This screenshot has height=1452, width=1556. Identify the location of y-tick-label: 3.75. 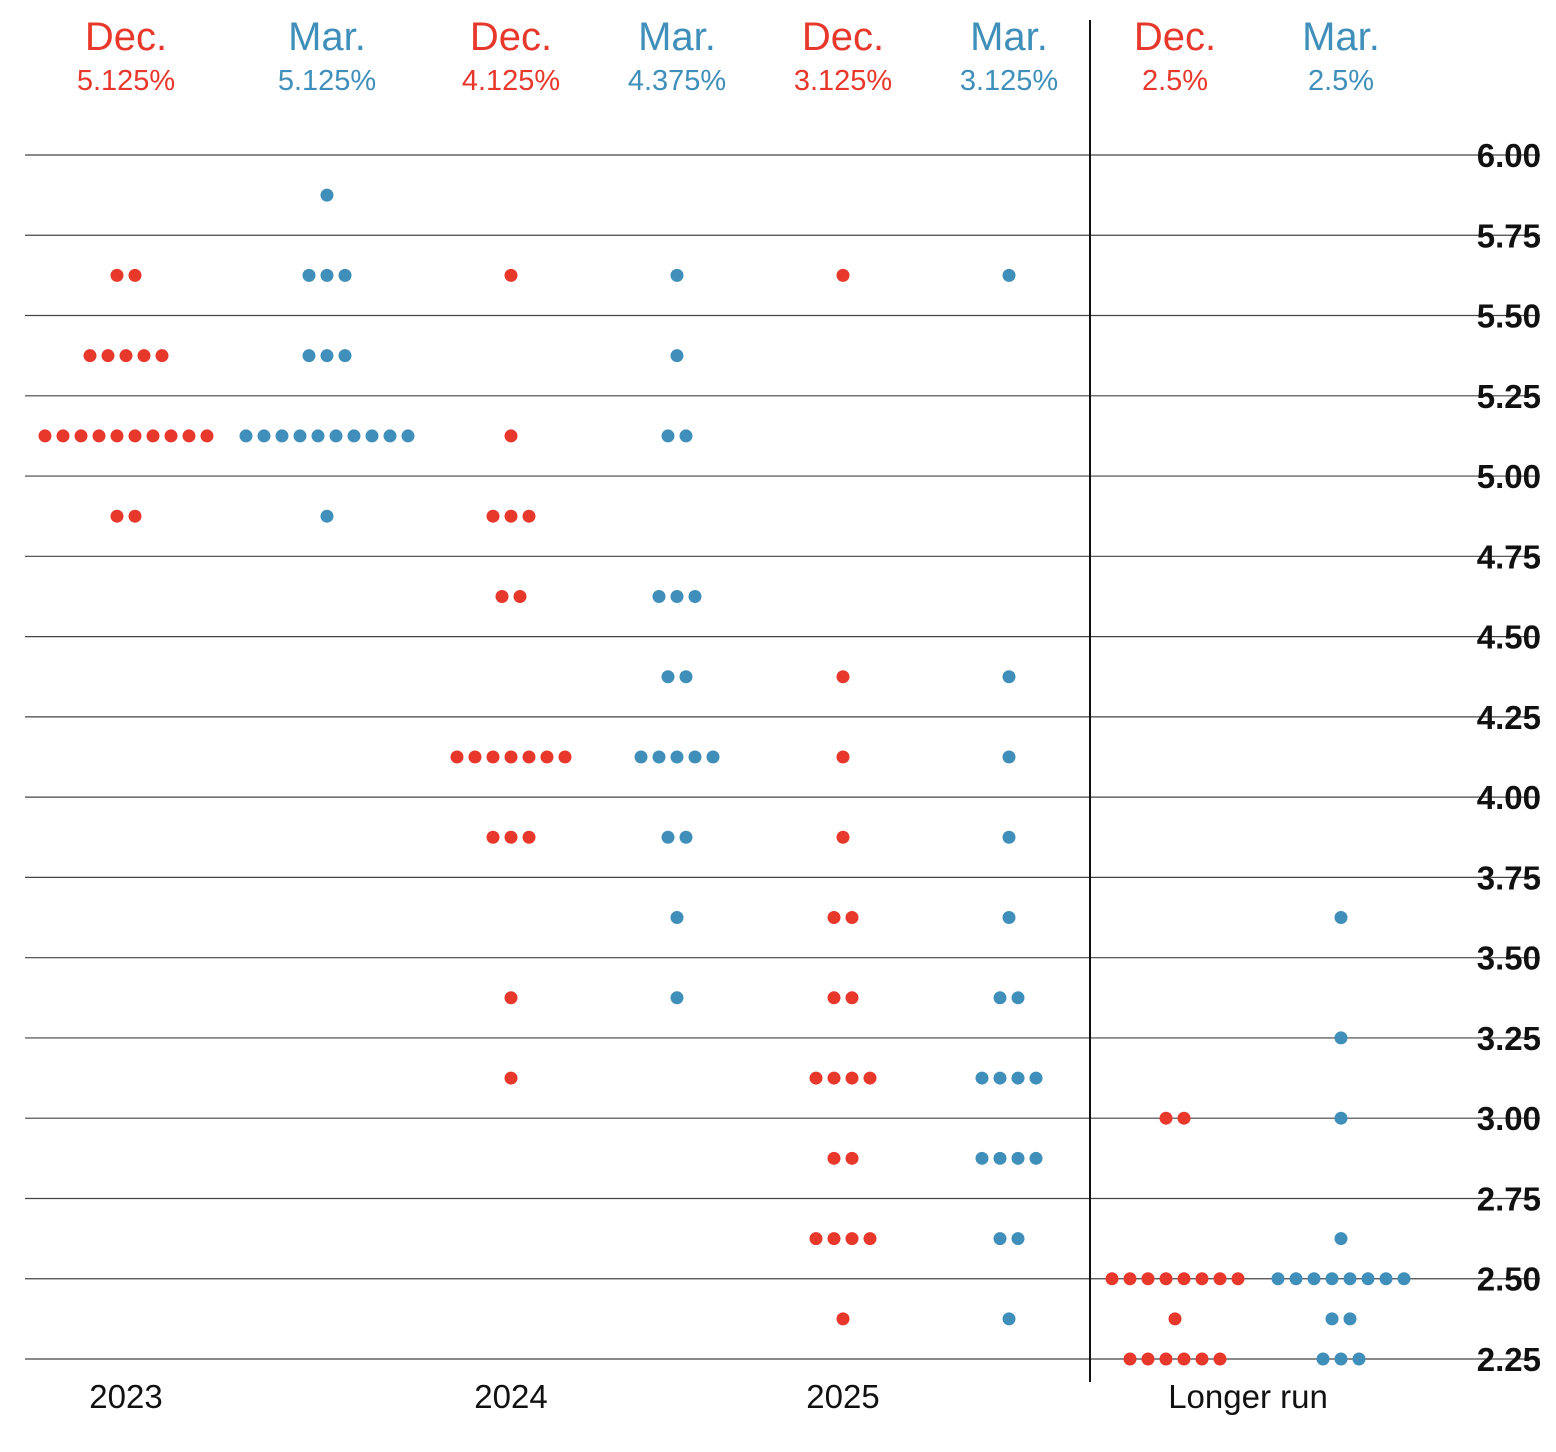
(1509, 877).